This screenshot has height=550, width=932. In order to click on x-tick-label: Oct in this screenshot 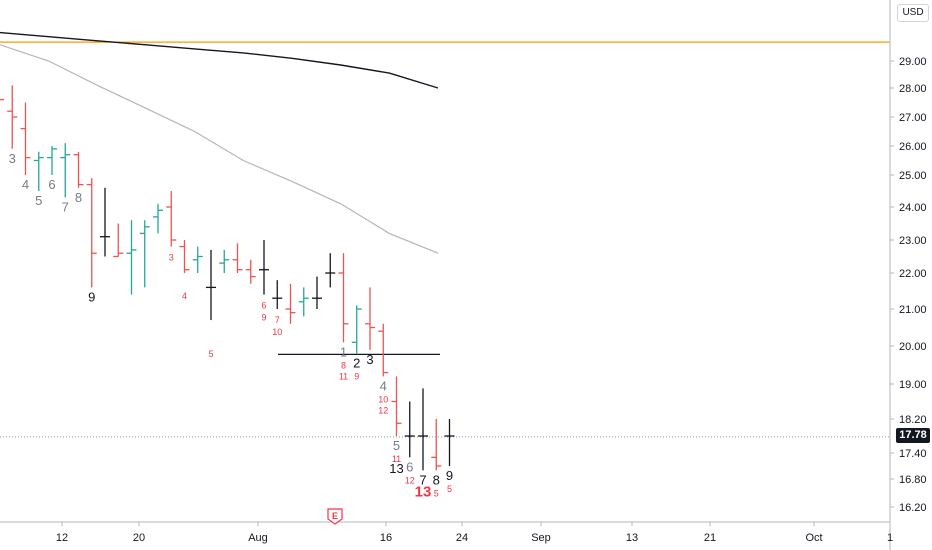, I will do `click(813, 538)`.